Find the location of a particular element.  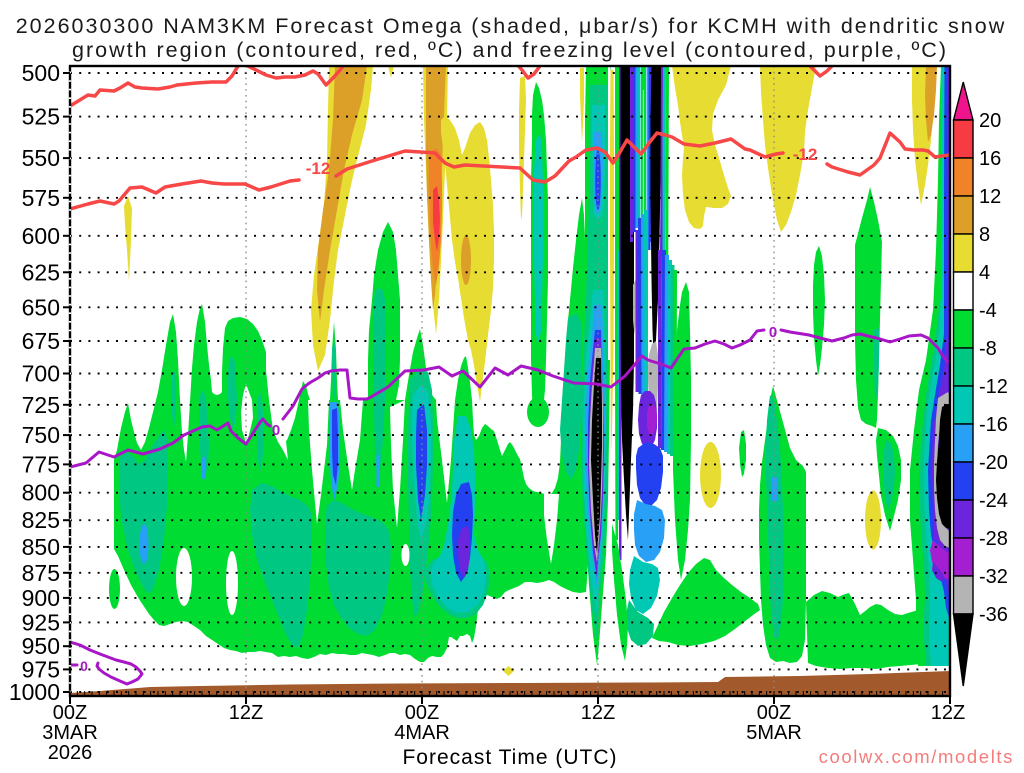

svg-text: 775 is located at coordinates (41, 464).